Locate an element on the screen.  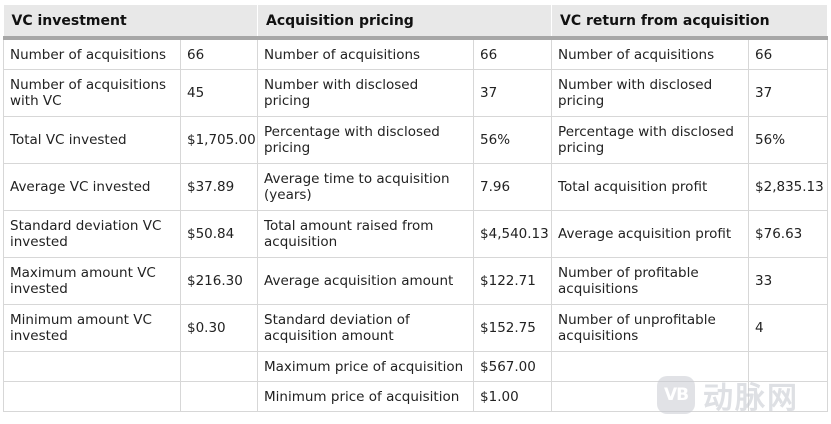
table-cell: Average acquisition amount is located at coordinates (366, 281).